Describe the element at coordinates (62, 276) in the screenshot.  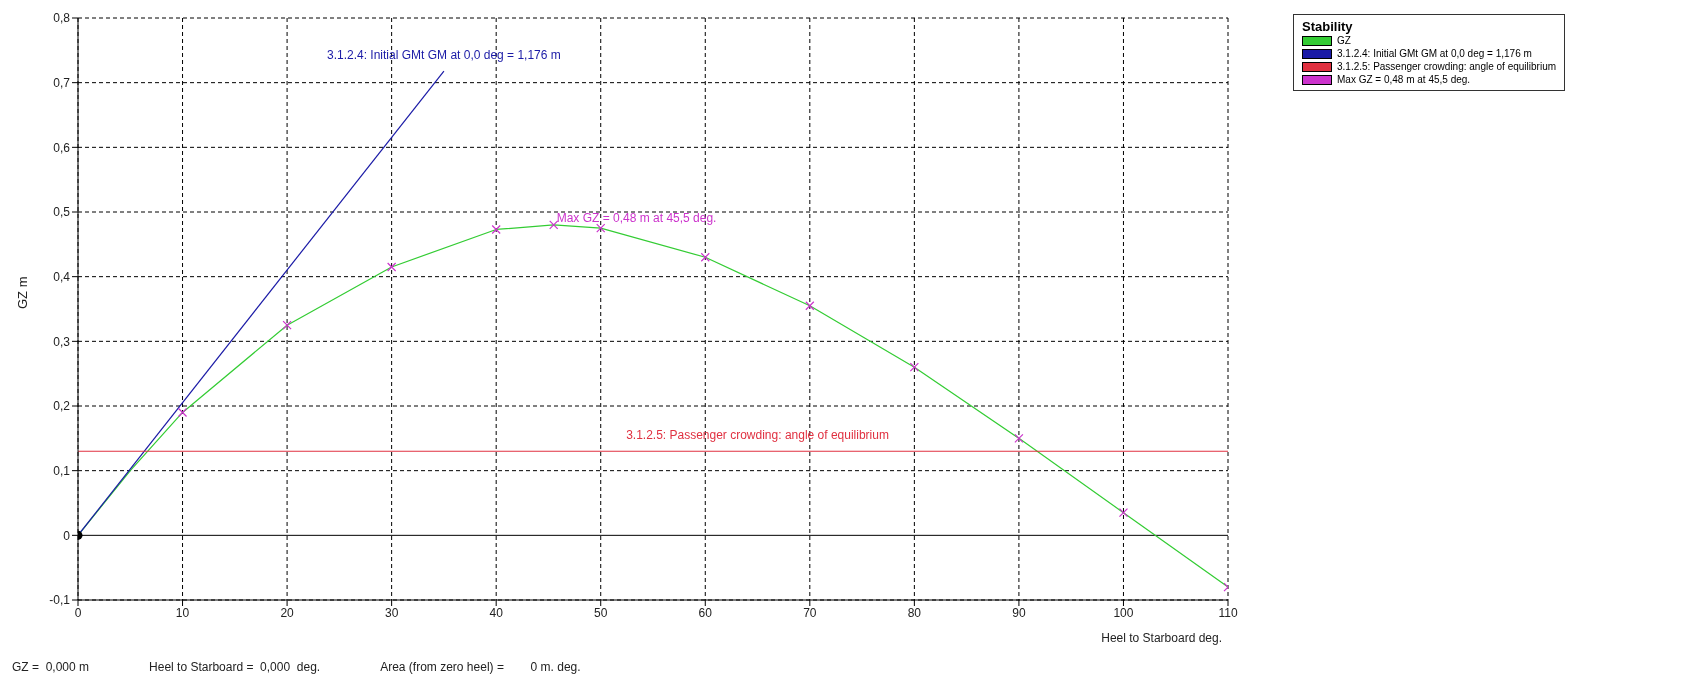
I see `y-tick-label: 0,4` at that location.